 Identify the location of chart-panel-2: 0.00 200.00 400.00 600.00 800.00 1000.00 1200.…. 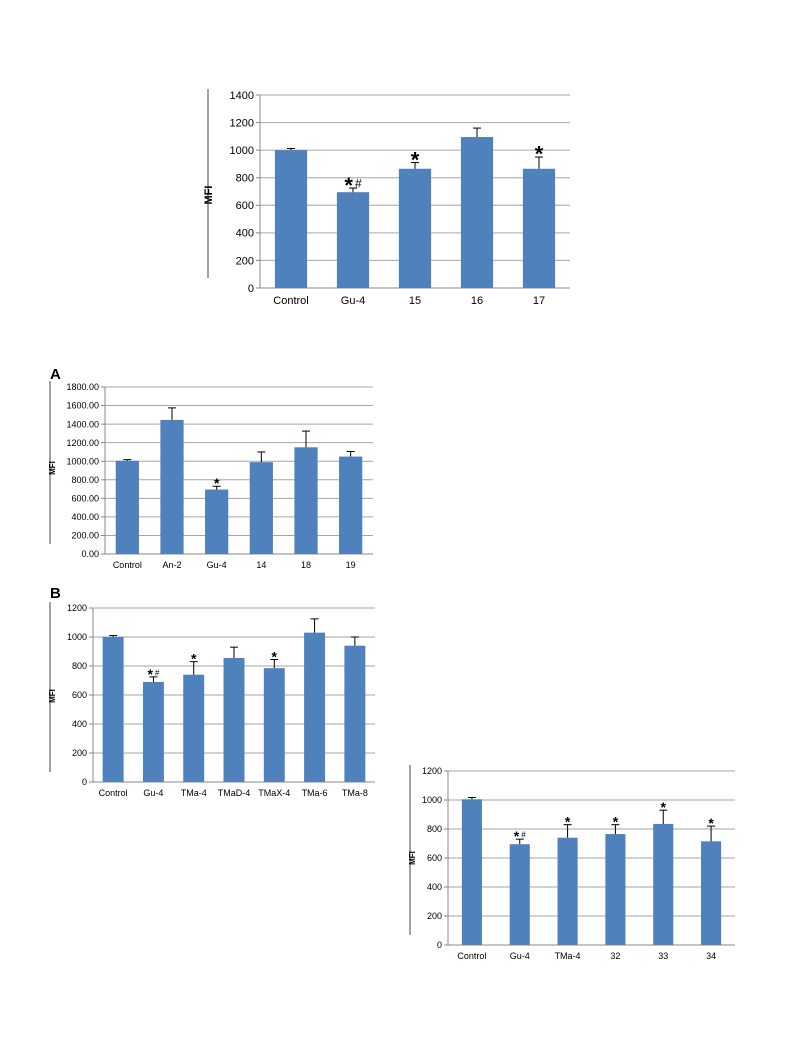
(215, 478).